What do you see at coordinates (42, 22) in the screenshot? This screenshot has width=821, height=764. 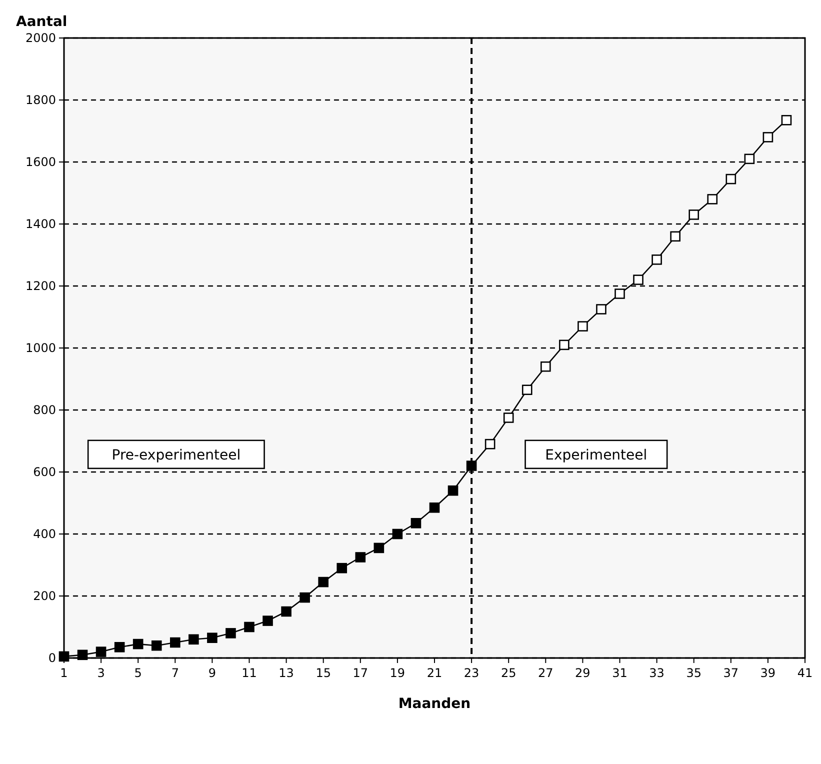 I see `y-axis-title: Aantal` at bounding box center [42, 22].